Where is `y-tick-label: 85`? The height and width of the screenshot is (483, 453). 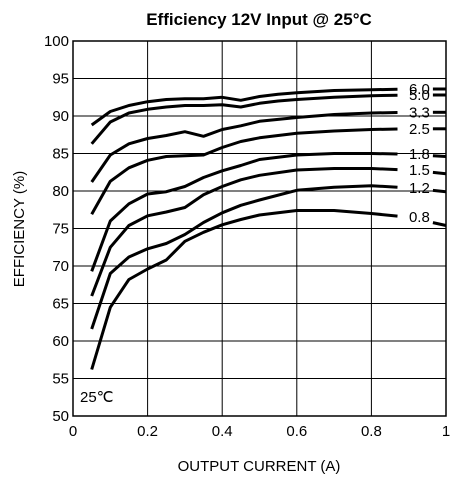
y-tick-label: 85 is located at coordinates (60, 154).